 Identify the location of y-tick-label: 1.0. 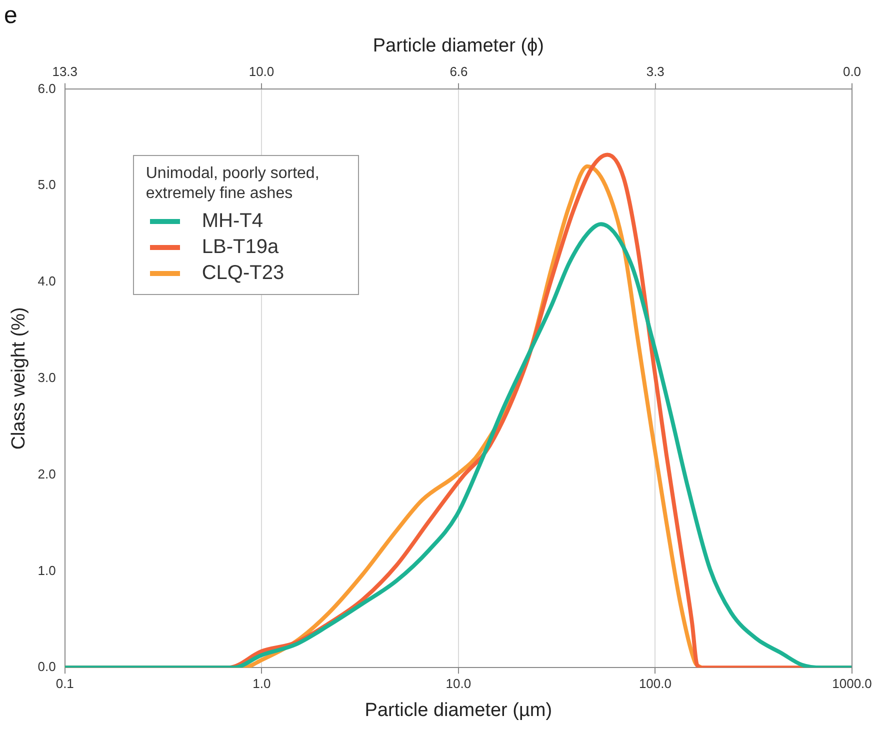
(47, 570).